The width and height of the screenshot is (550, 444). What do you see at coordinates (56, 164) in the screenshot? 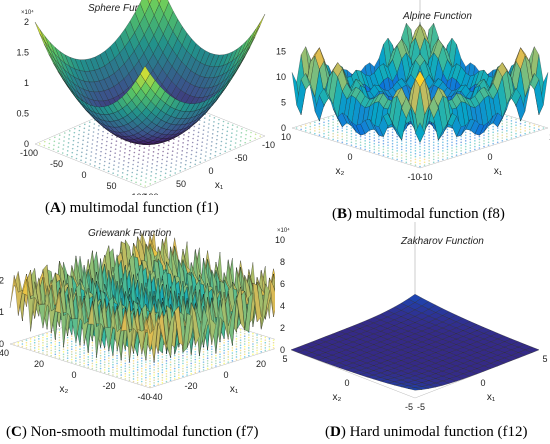
I see `y-tick-label: -50` at bounding box center [56, 164].